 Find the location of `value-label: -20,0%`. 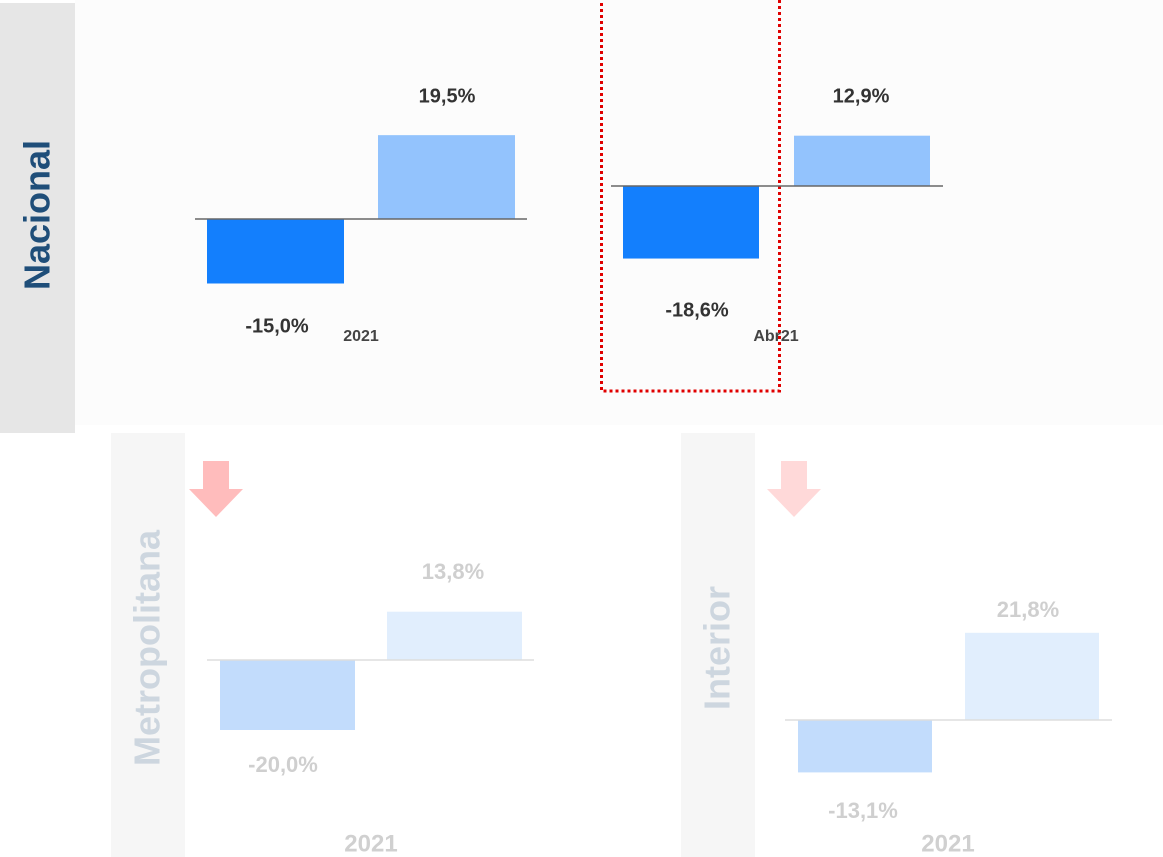

value-label: -20,0% is located at coordinates (283, 764).